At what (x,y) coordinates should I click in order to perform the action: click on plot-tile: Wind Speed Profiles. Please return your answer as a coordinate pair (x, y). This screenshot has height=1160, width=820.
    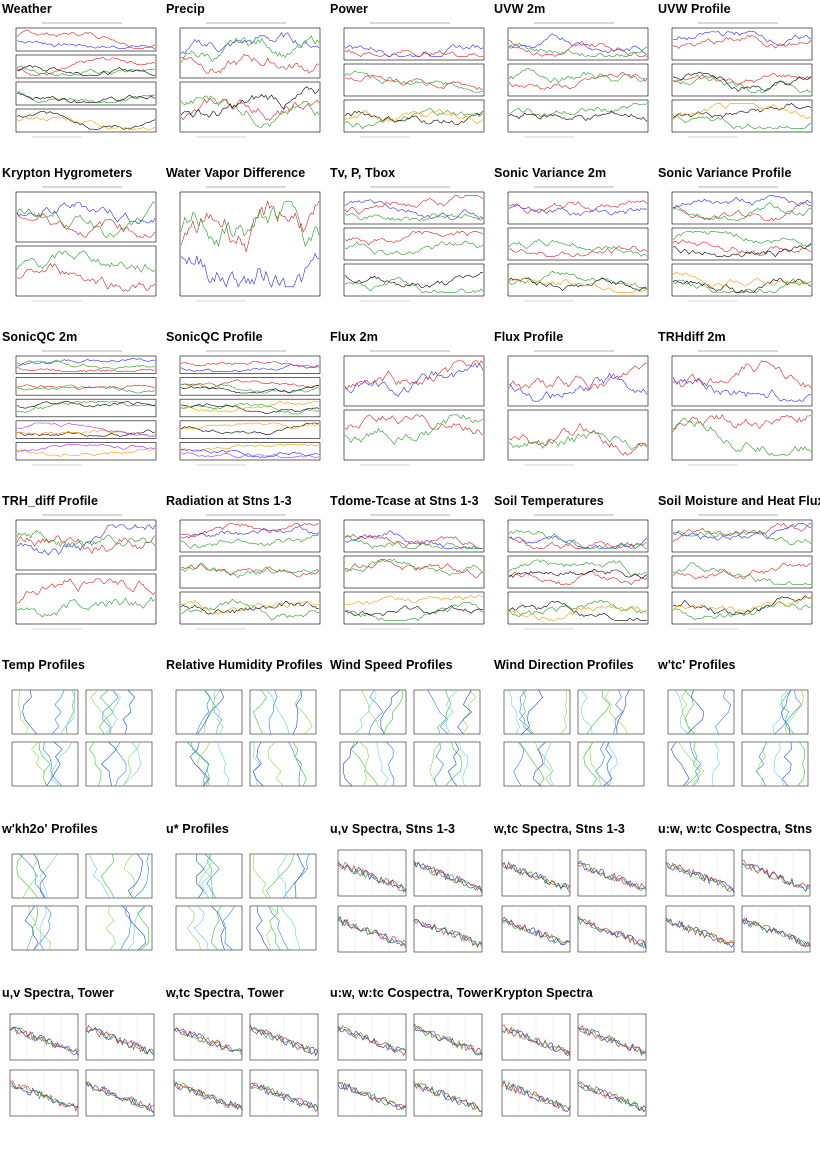
    Looking at the image, I should click on (410, 735).